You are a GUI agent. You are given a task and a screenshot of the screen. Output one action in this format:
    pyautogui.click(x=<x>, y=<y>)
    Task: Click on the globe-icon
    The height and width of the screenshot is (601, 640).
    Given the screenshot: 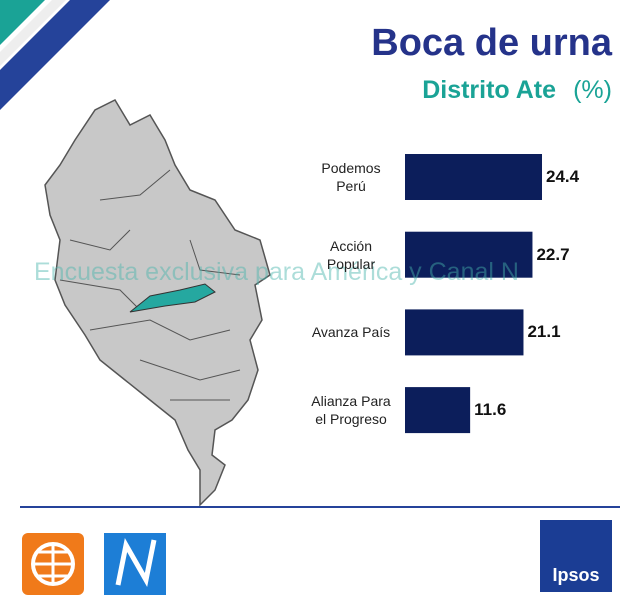 What is the action you would take?
    pyautogui.click(x=53, y=564)
    